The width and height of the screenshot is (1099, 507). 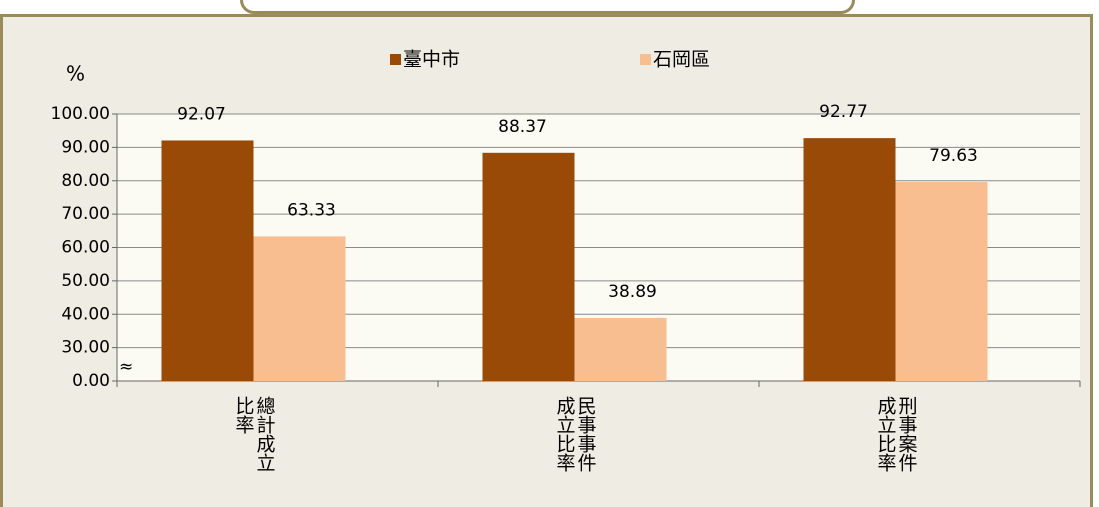 What do you see at coordinates (575, 434) in the screenshot?
I see `x-tick-label: 民事事件成立比率` at bounding box center [575, 434].